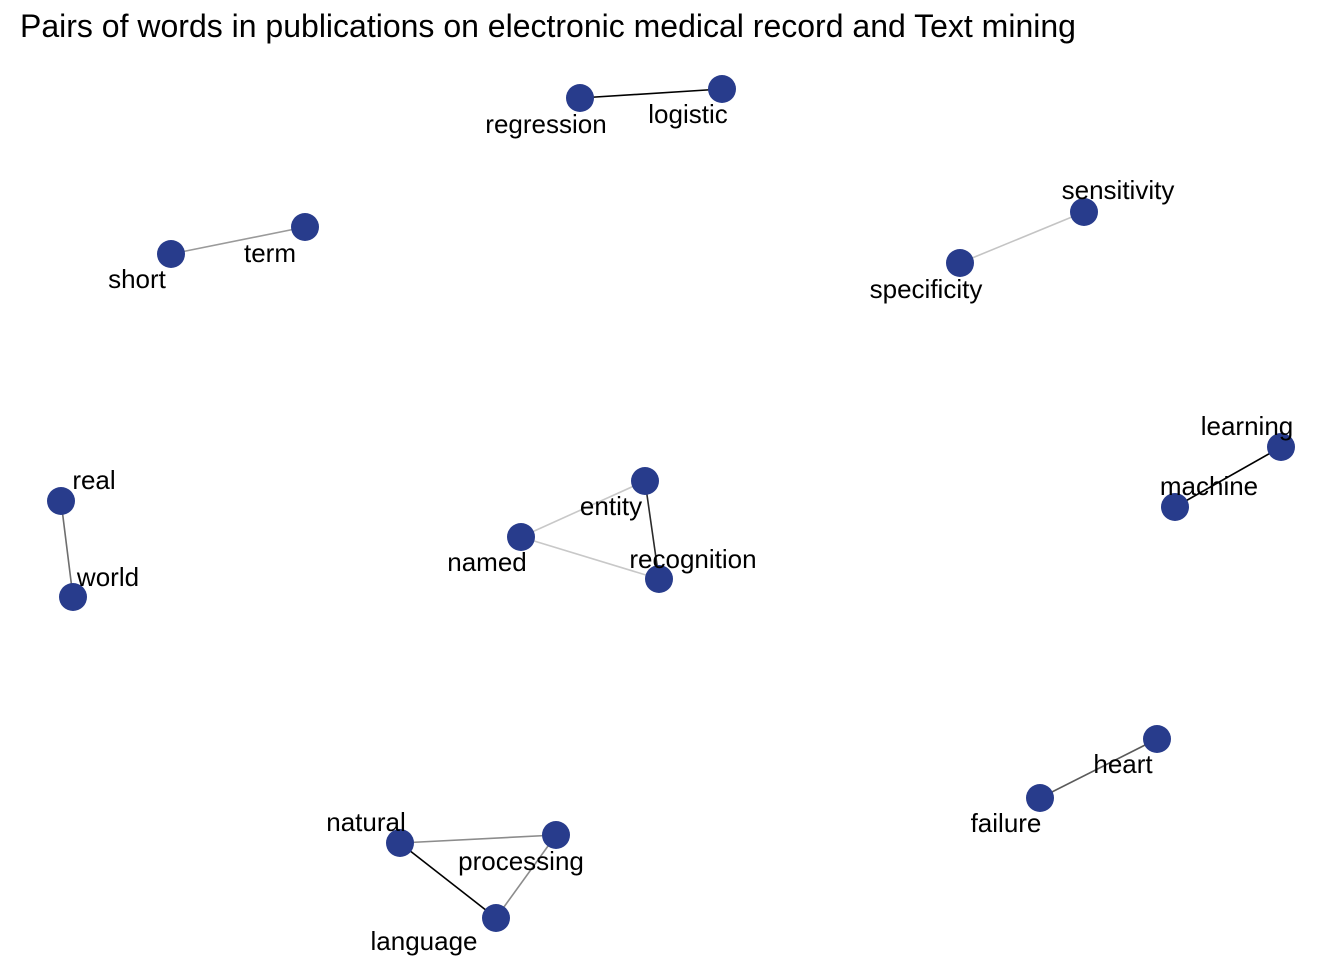 The width and height of the screenshot is (1344, 960). What do you see at coordinates (137, 279) in the screenshot?
I see `node-label-short: short` at bounding box center [137, 279].